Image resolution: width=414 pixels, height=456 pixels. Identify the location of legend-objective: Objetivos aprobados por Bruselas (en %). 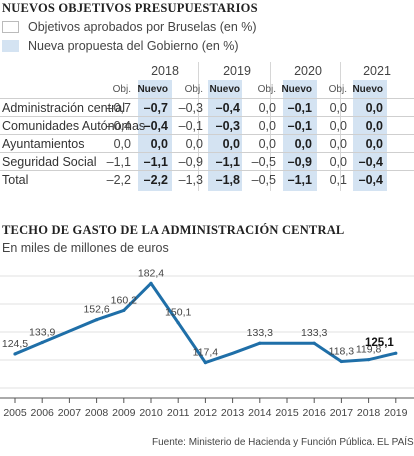
(129, 27).